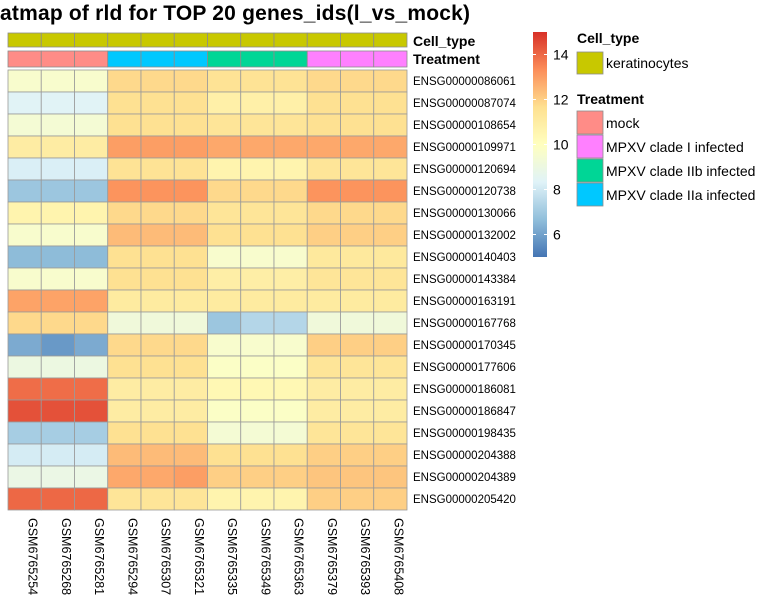 This screenshot has height=614, width=776. Describe the element at coordinates (446, 59) in the screenshot. I see `treatment-annotation-label: Treatment` at that location.